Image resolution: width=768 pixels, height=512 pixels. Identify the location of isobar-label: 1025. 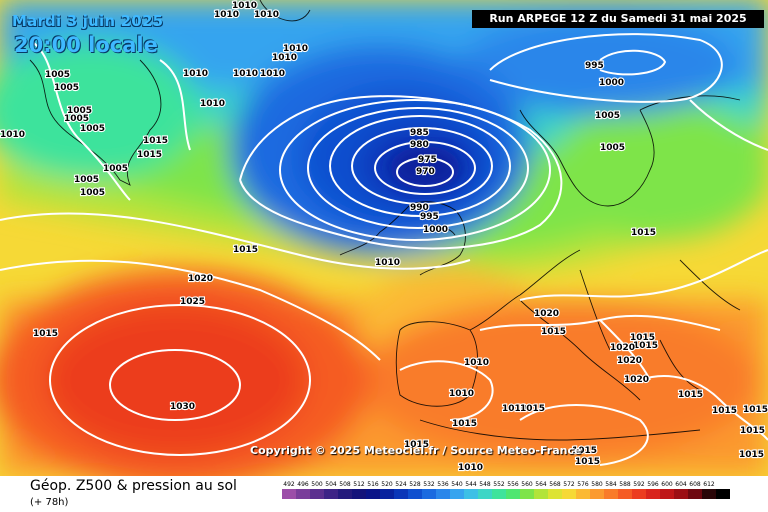
(192, 302).